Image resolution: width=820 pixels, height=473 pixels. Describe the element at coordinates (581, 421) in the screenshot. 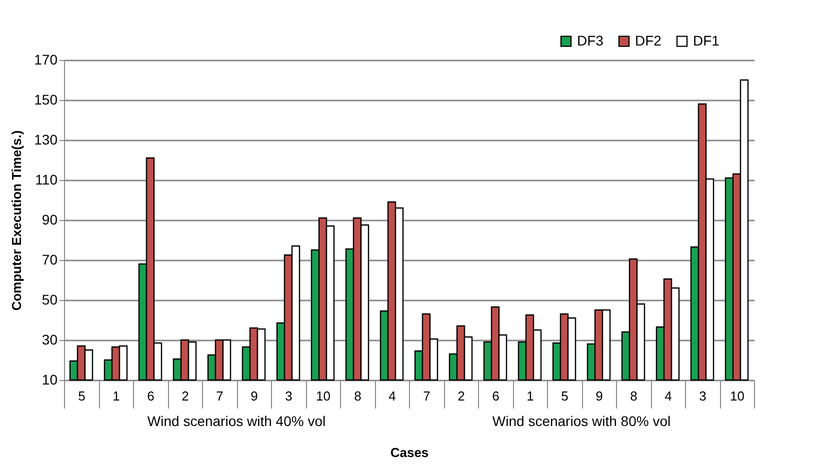

I see `text: Wind scenarios with 80% vol` at that location.